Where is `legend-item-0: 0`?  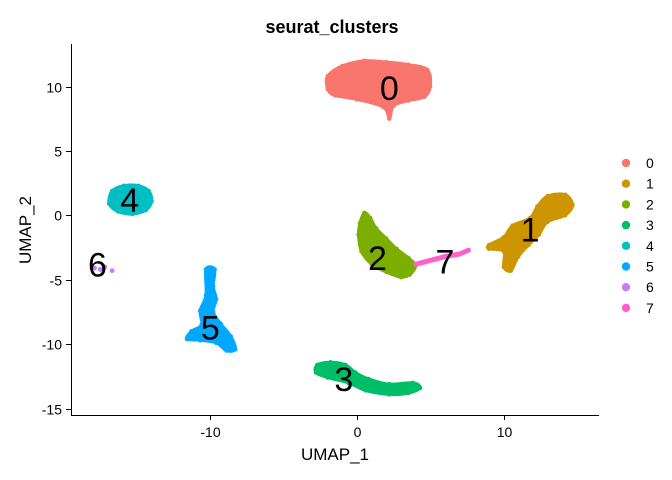
legend-item-0: 0 is located at coordinates (637, 163).